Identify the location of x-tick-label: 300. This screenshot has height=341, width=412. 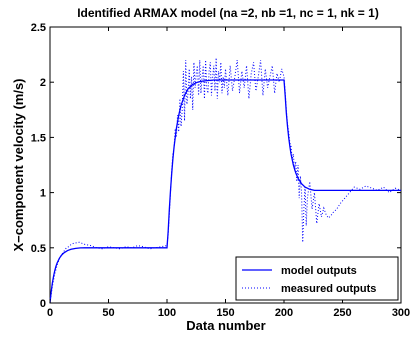
(401, 313).